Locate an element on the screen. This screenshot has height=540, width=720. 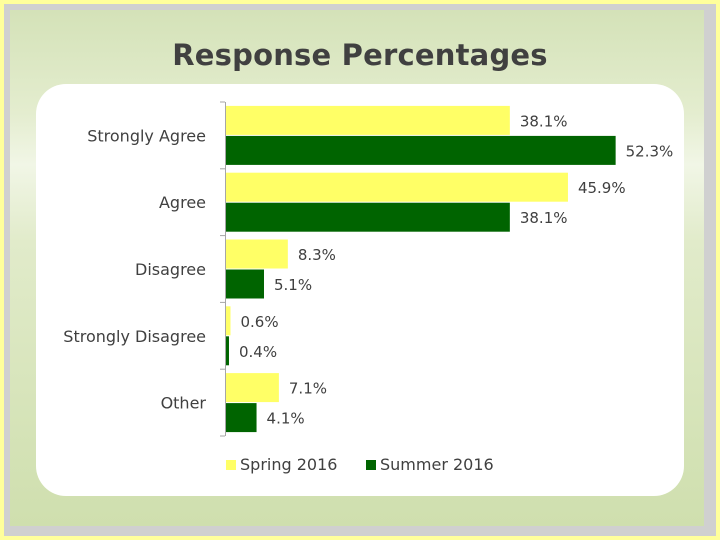
value-label-summer-2016-disagree: 5.1% is located at coordinates (293, 285).